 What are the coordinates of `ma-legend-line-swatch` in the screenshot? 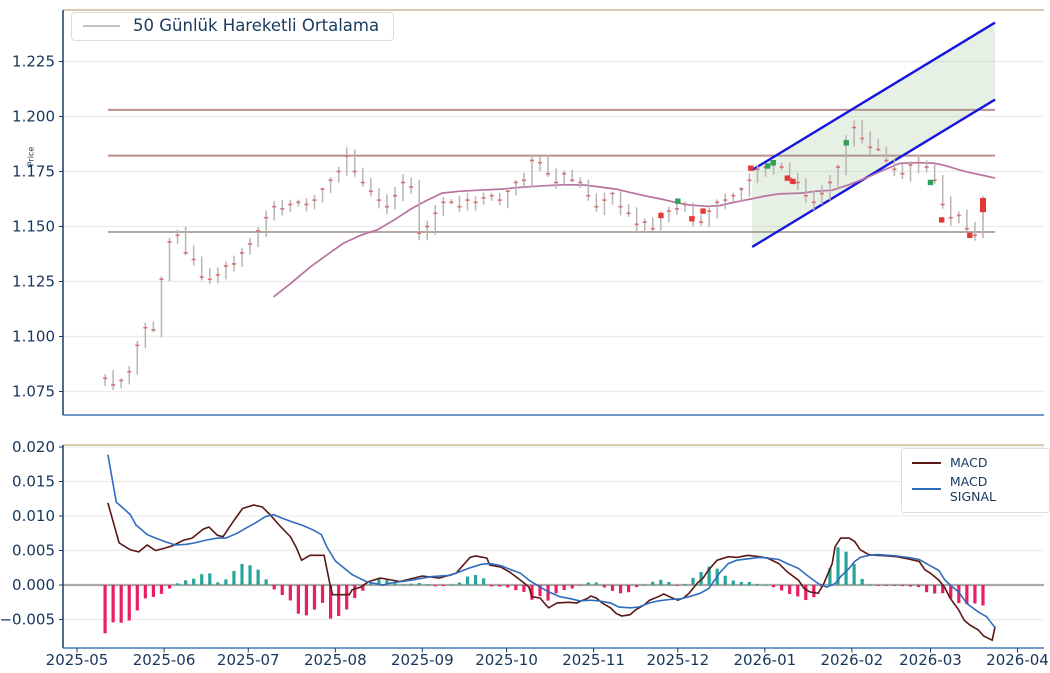 It's located at (101, 25).